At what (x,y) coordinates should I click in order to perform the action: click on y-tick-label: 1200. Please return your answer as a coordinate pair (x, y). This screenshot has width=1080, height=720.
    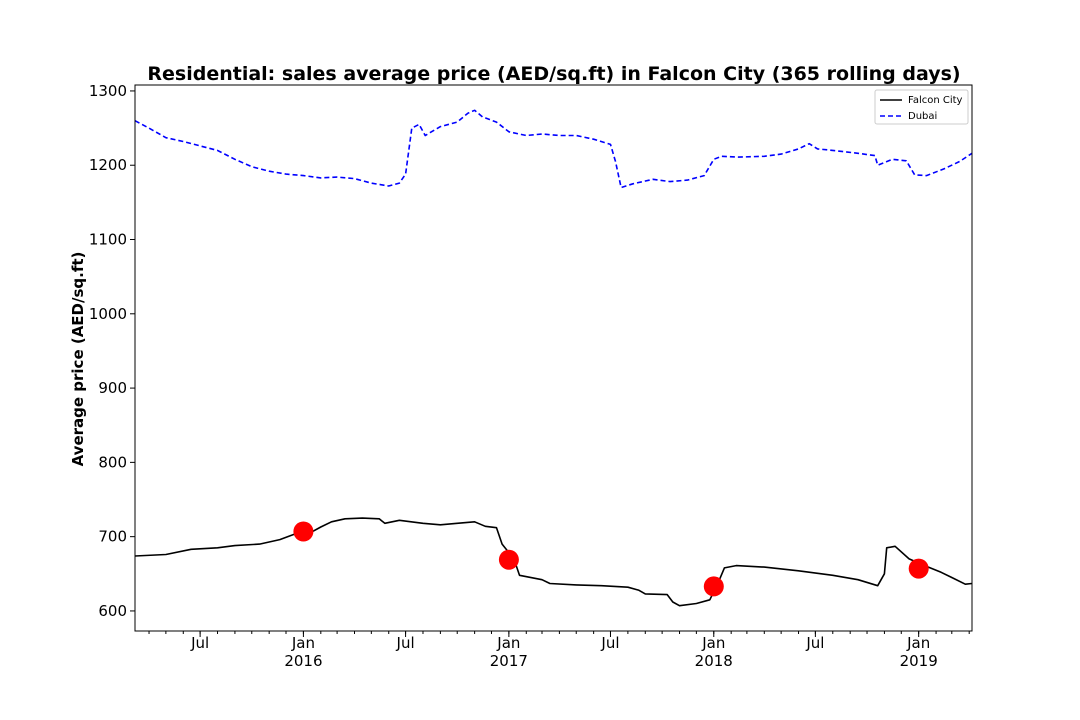
    Looking at the image, I should click on (108, 165).